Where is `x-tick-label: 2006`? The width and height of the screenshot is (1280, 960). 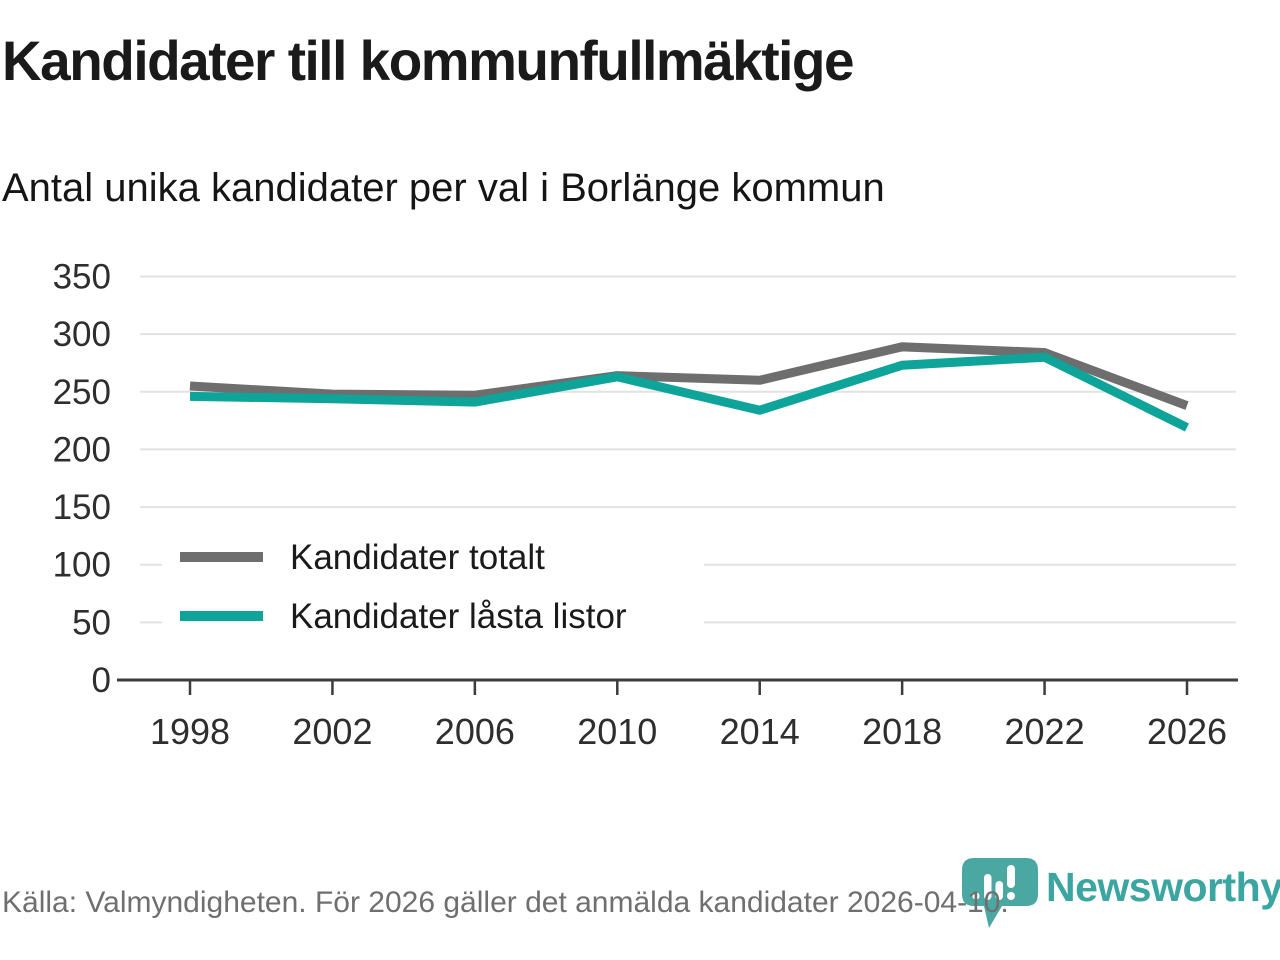
x-tick-label: 2006 is located at coordinates (475, 731).